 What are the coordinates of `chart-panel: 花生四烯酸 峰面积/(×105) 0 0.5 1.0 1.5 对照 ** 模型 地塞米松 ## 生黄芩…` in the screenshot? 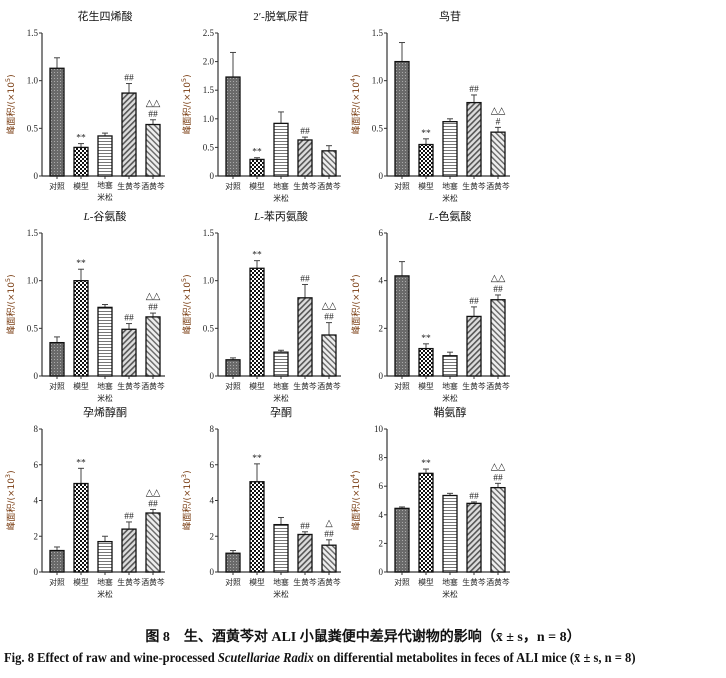 It's located at (120, 101).